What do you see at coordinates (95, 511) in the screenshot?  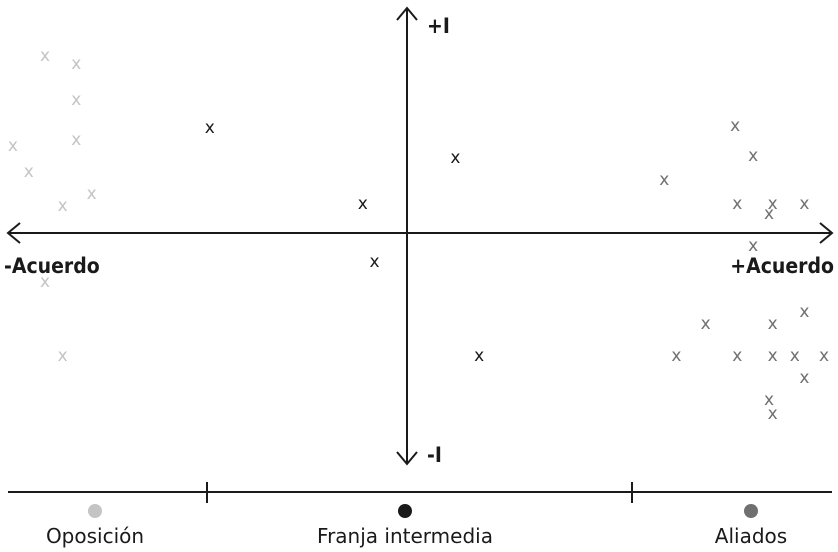 I see `oposicion-dot` at bounding box center [95, 511].